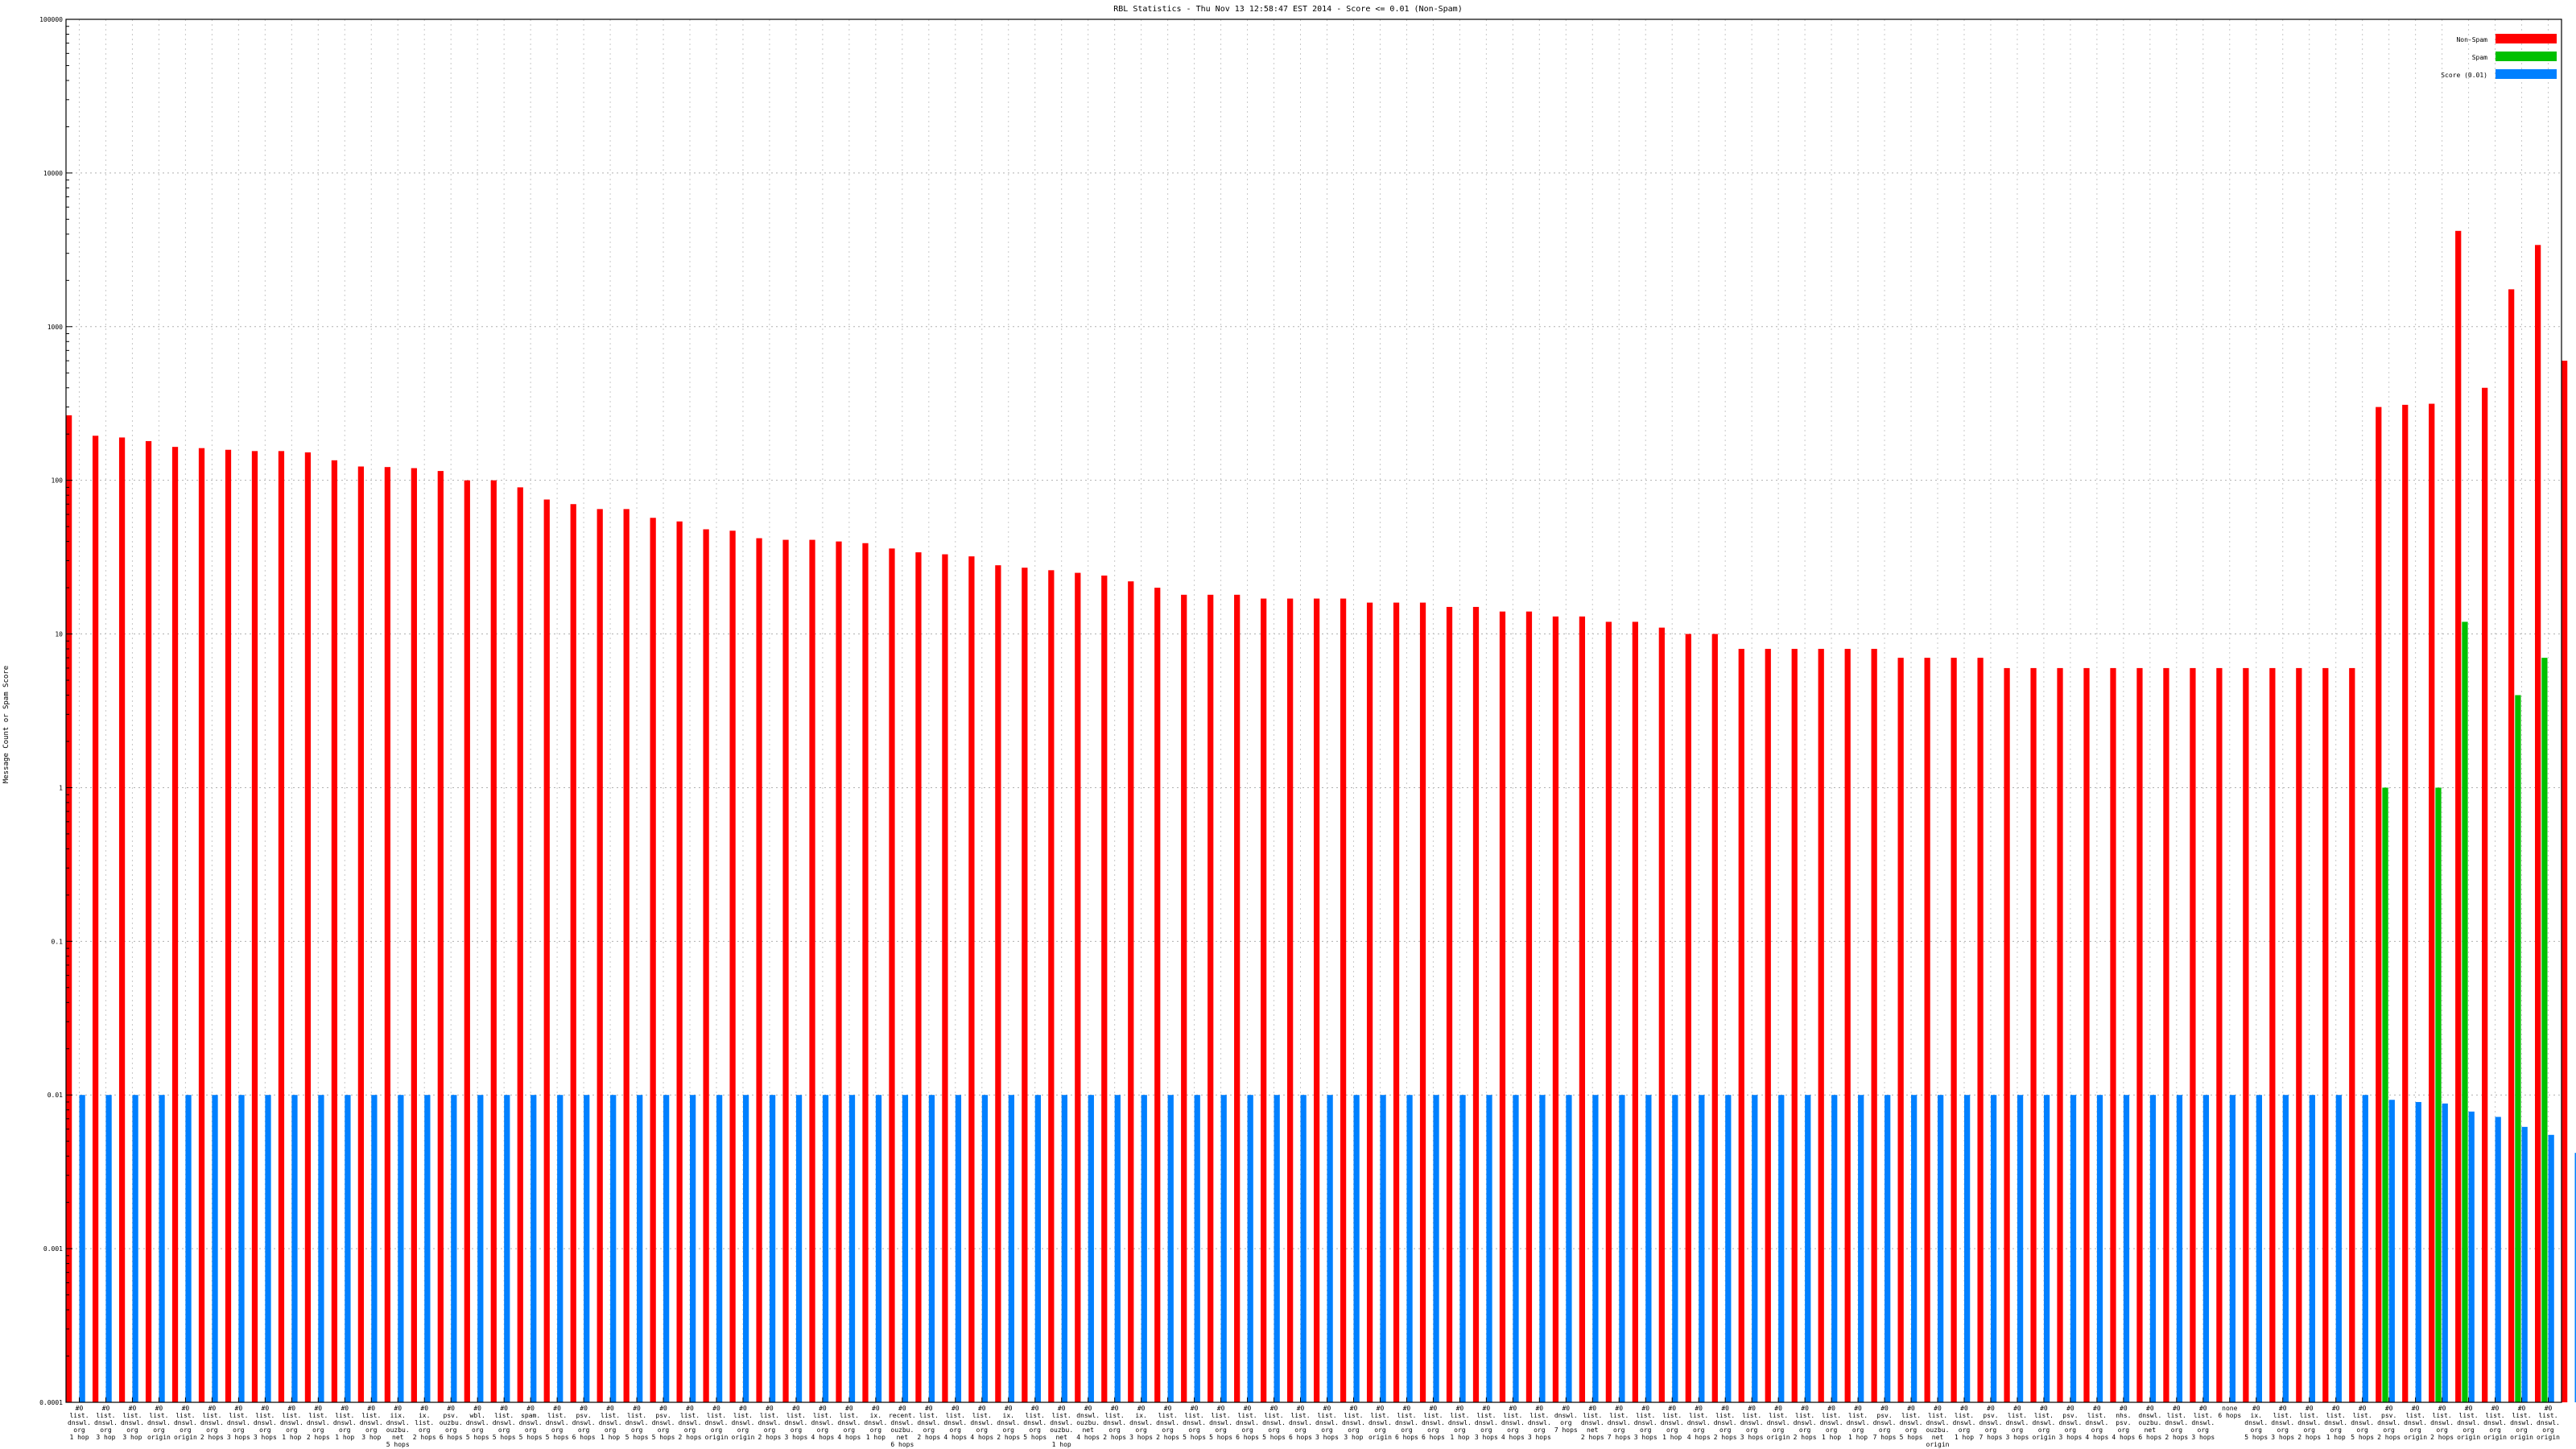  Describe the element at coordinates (1513, 1423) in the screenshot. I see `x-tick-label: #0 list. dnswl. org 4 hops` at that location.